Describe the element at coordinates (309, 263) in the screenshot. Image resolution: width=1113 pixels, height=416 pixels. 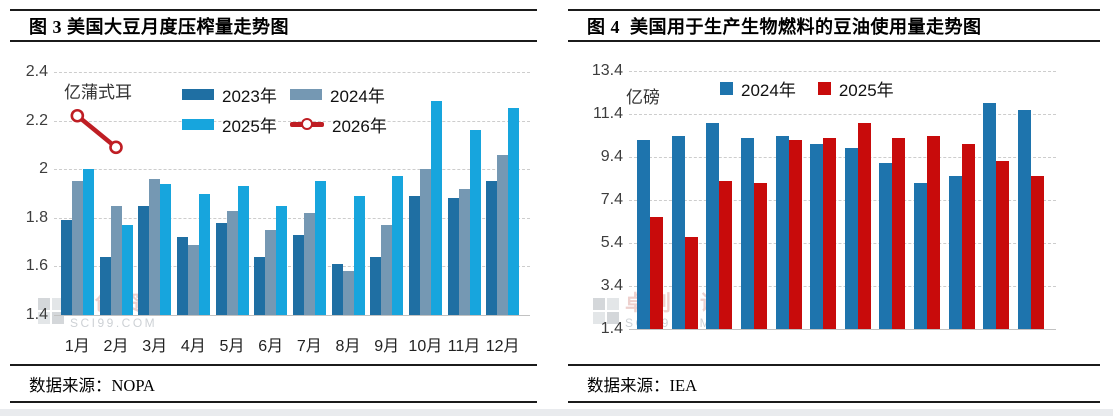
I see `bar-2024年-7月` at that location.